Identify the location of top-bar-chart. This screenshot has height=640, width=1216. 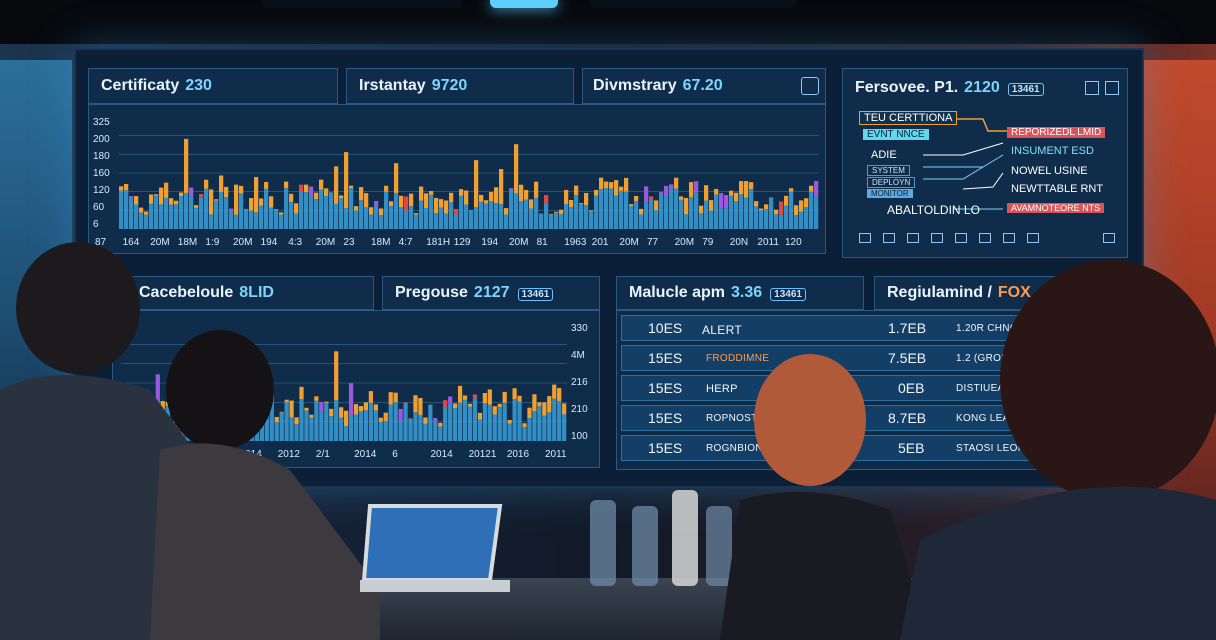
(469, 173).